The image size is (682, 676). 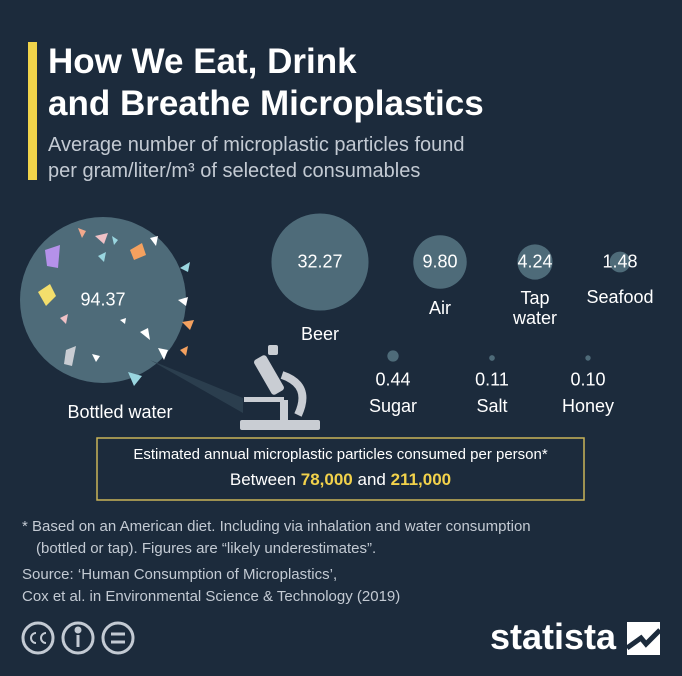 What do you see at coordinates (620, 297) in the screenshot?
I see `category-label: Seafood` at bounding box center [620, 297].